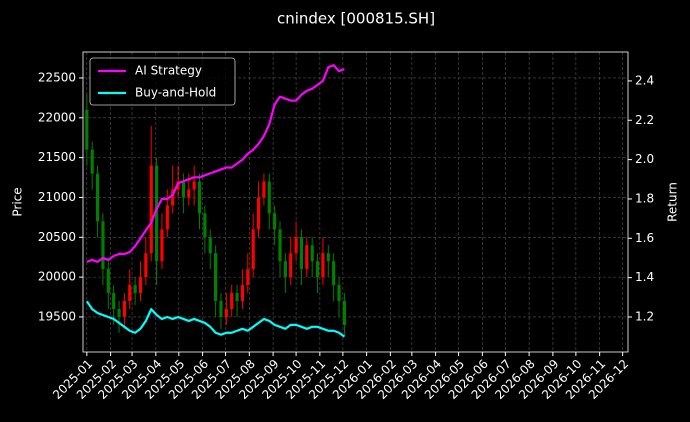  What do you see at coordinates (57, 157) in the screenshot?
I see `y-tick-label: 21500` at bounding box center [57, 157].